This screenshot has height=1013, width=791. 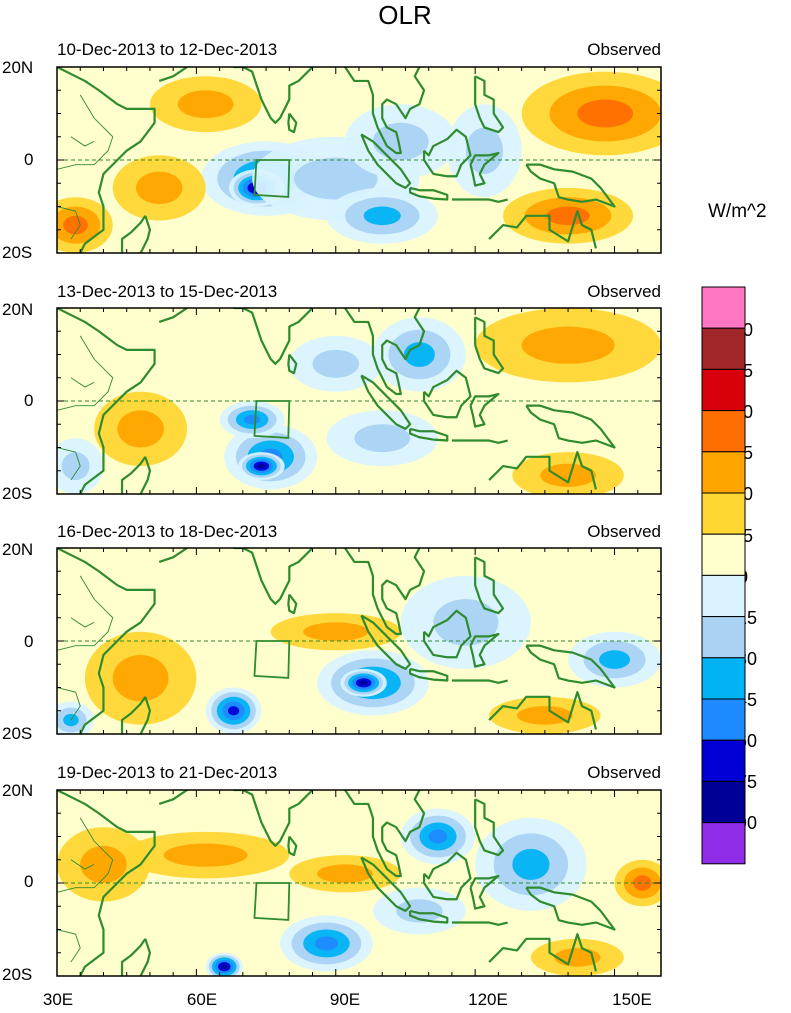 I want to click on panel-2-ytick-20n: 20N, so click(x=18, y=309).